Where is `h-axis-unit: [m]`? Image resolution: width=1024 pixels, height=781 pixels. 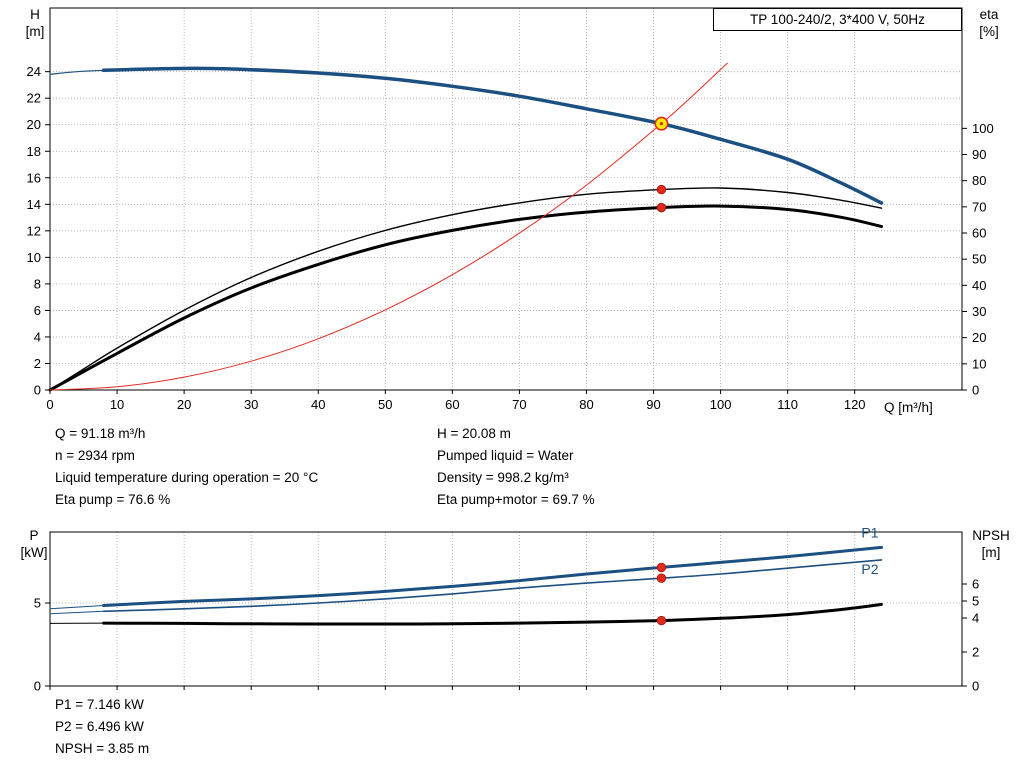
h-axis-unit: [m] is located at coordinates (35, 31).